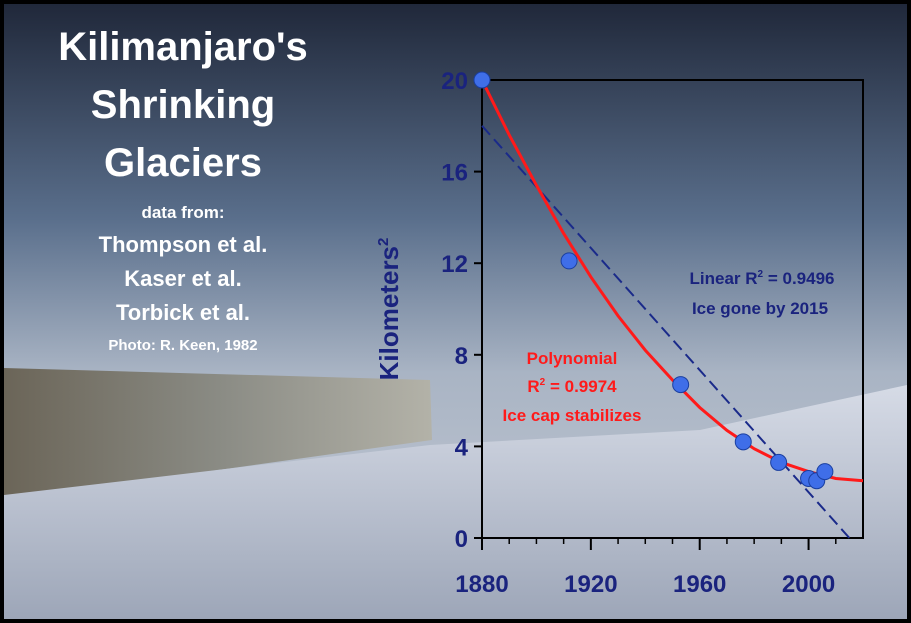 The height and width of the screenshot is (623, 911). I want to click on y-axis-label: Kilometers2, so click(389, 309).